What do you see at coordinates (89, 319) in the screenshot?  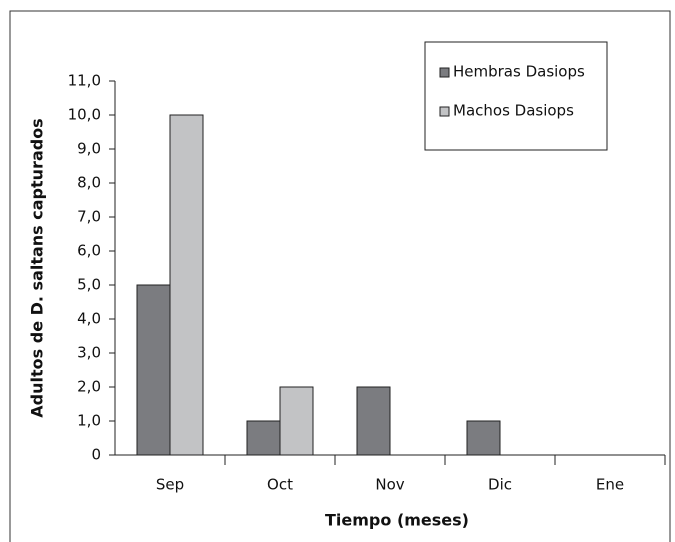 I see `y-tick-label: 4,0` at bounding box center [89, 319].